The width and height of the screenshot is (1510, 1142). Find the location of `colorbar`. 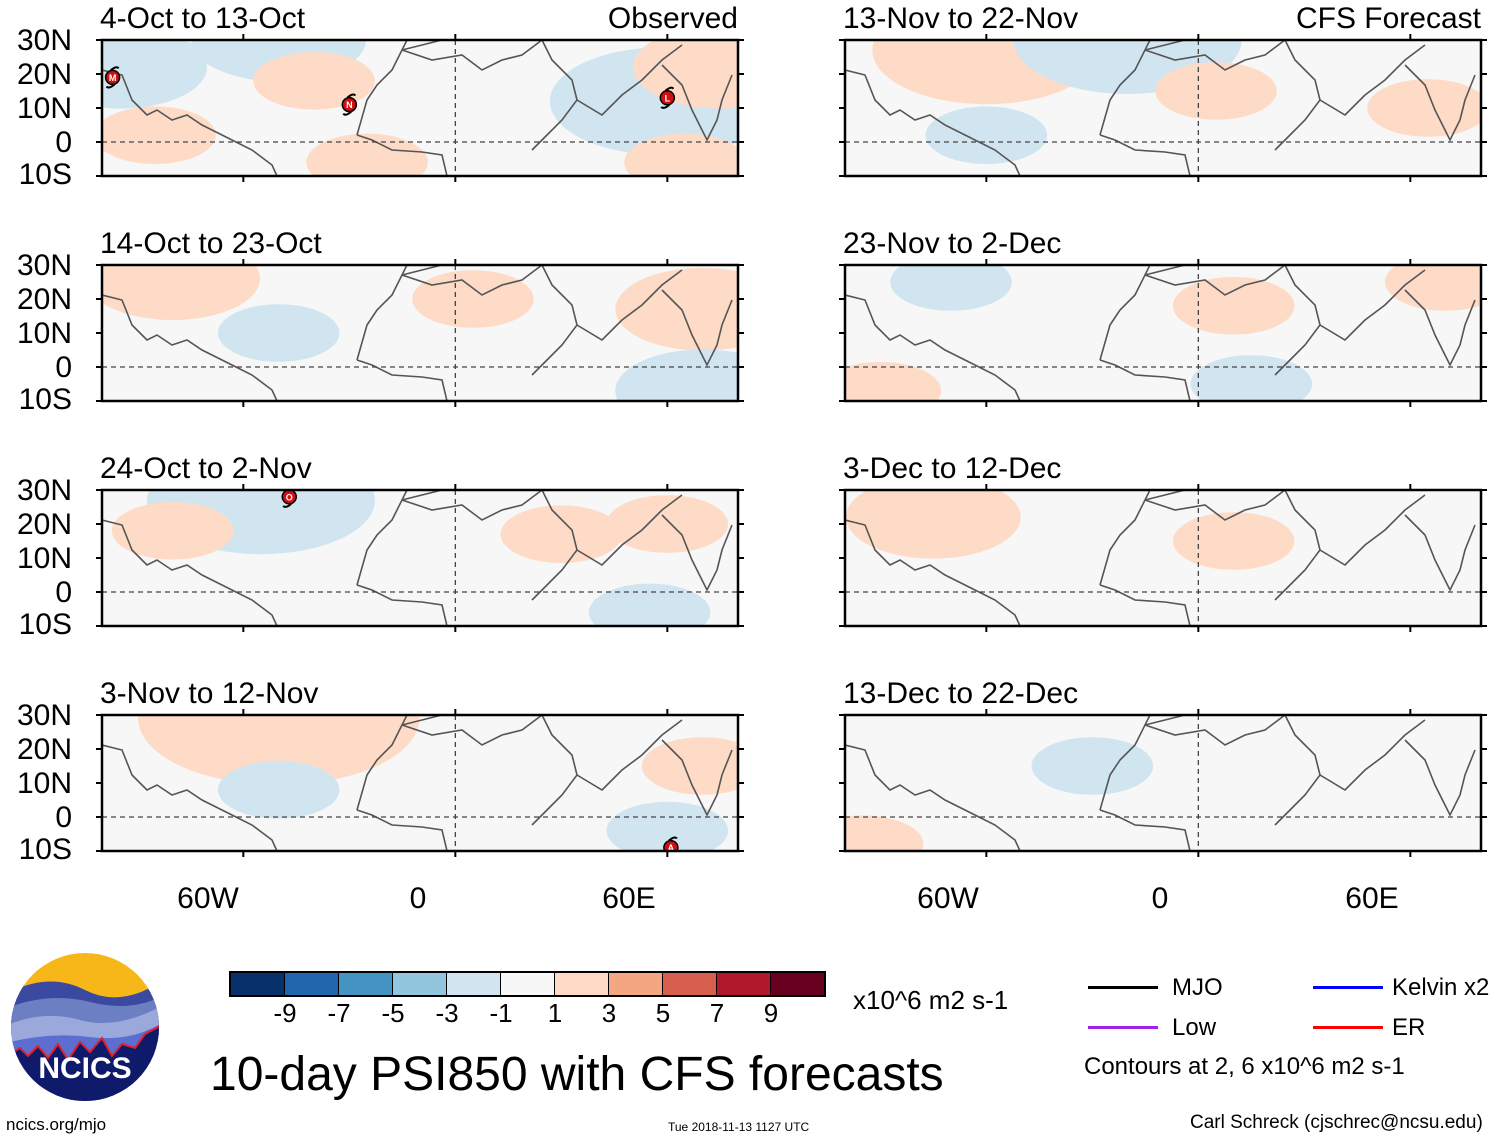

colorbar is located at coordinates (527, 984).